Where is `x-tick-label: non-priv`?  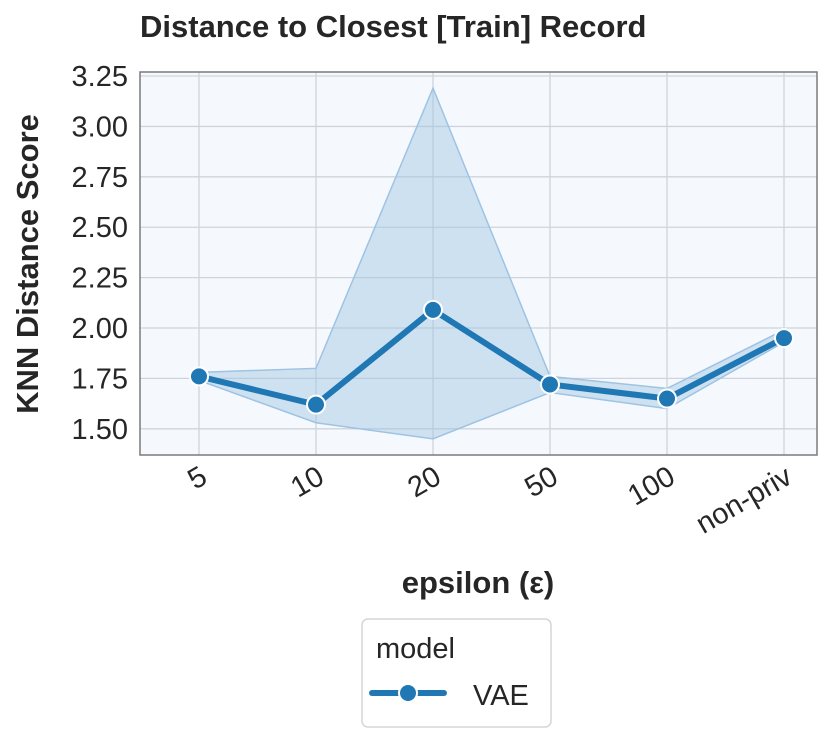
x-tick-label: non-priv is located at coordinates (744, 500).